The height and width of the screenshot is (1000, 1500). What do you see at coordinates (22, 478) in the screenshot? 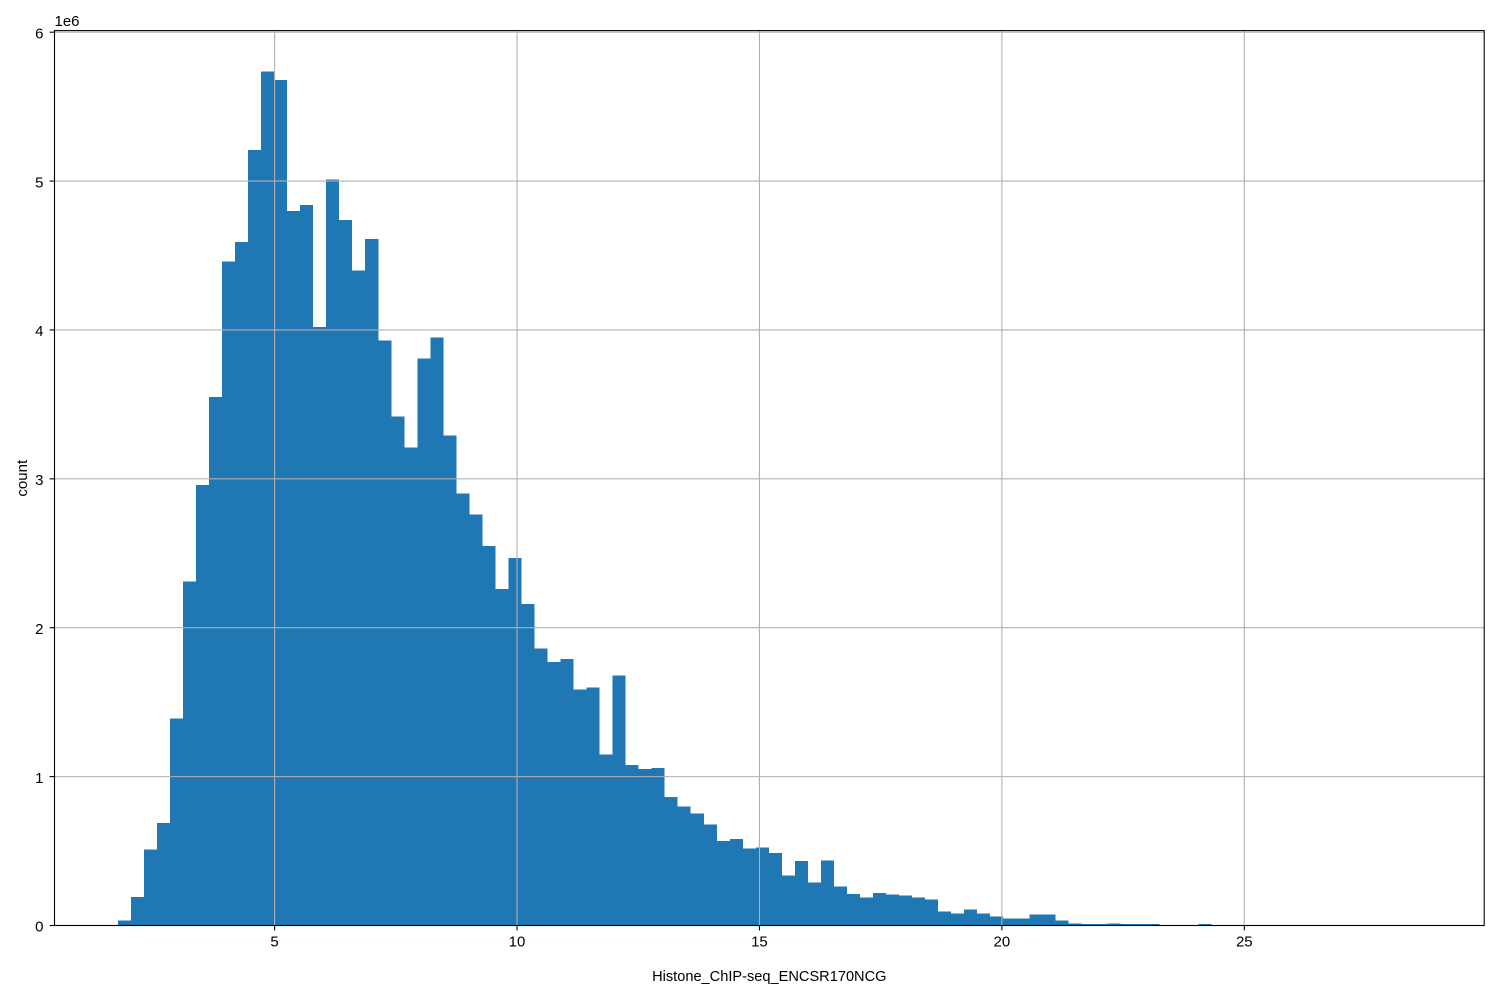
I see `svg-text: count` at bounding box center [22, 478].